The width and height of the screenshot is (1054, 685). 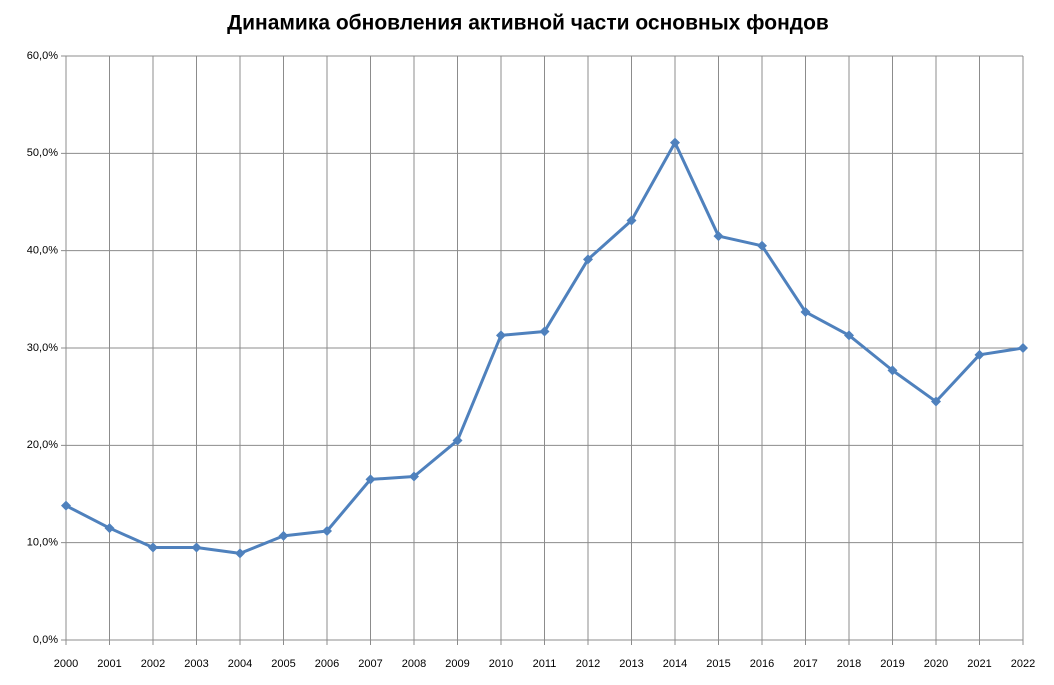 What do you see at coordinates (42, 56) in the screenshot?
I see `y-tick-label: 60,0%` at bounding box center [42, 56].